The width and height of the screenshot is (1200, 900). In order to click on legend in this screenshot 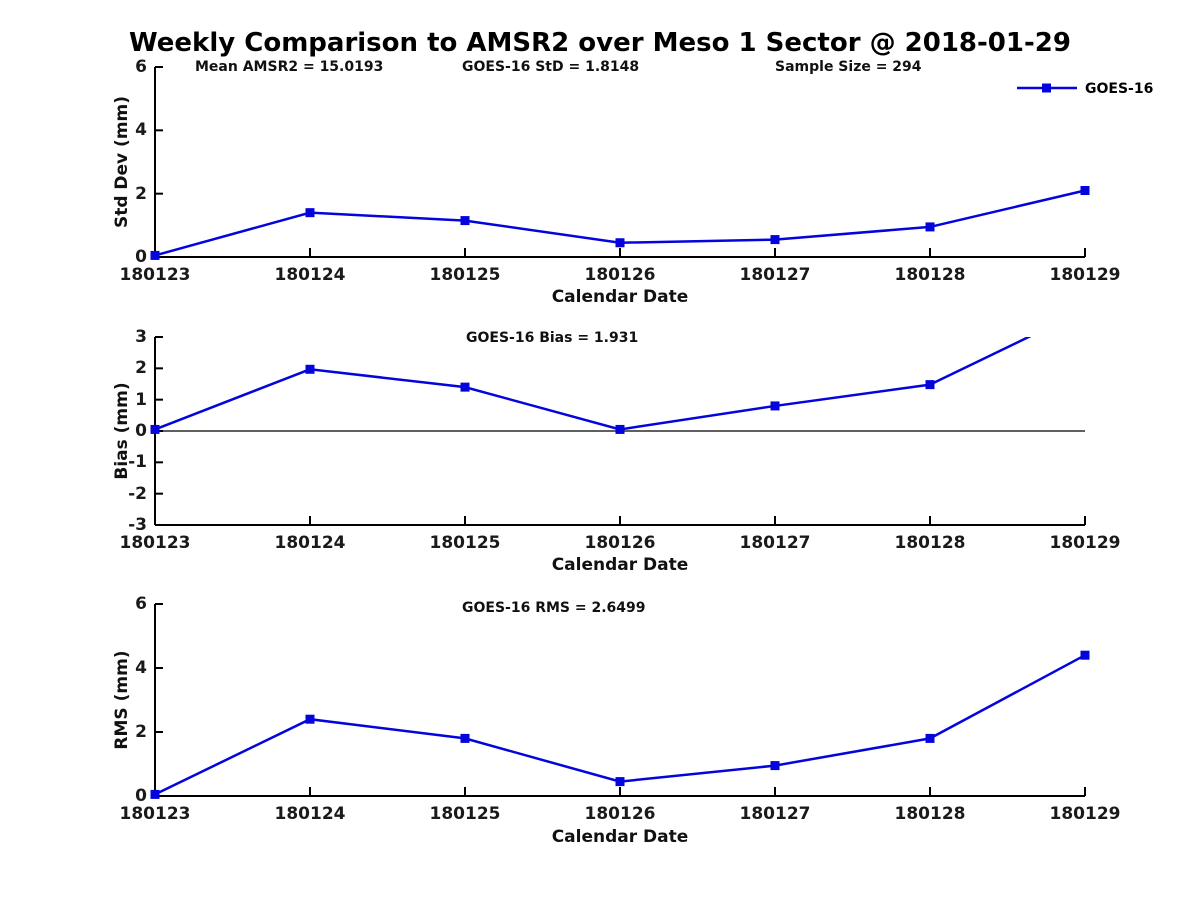, I will do `click(1047, 88)`.